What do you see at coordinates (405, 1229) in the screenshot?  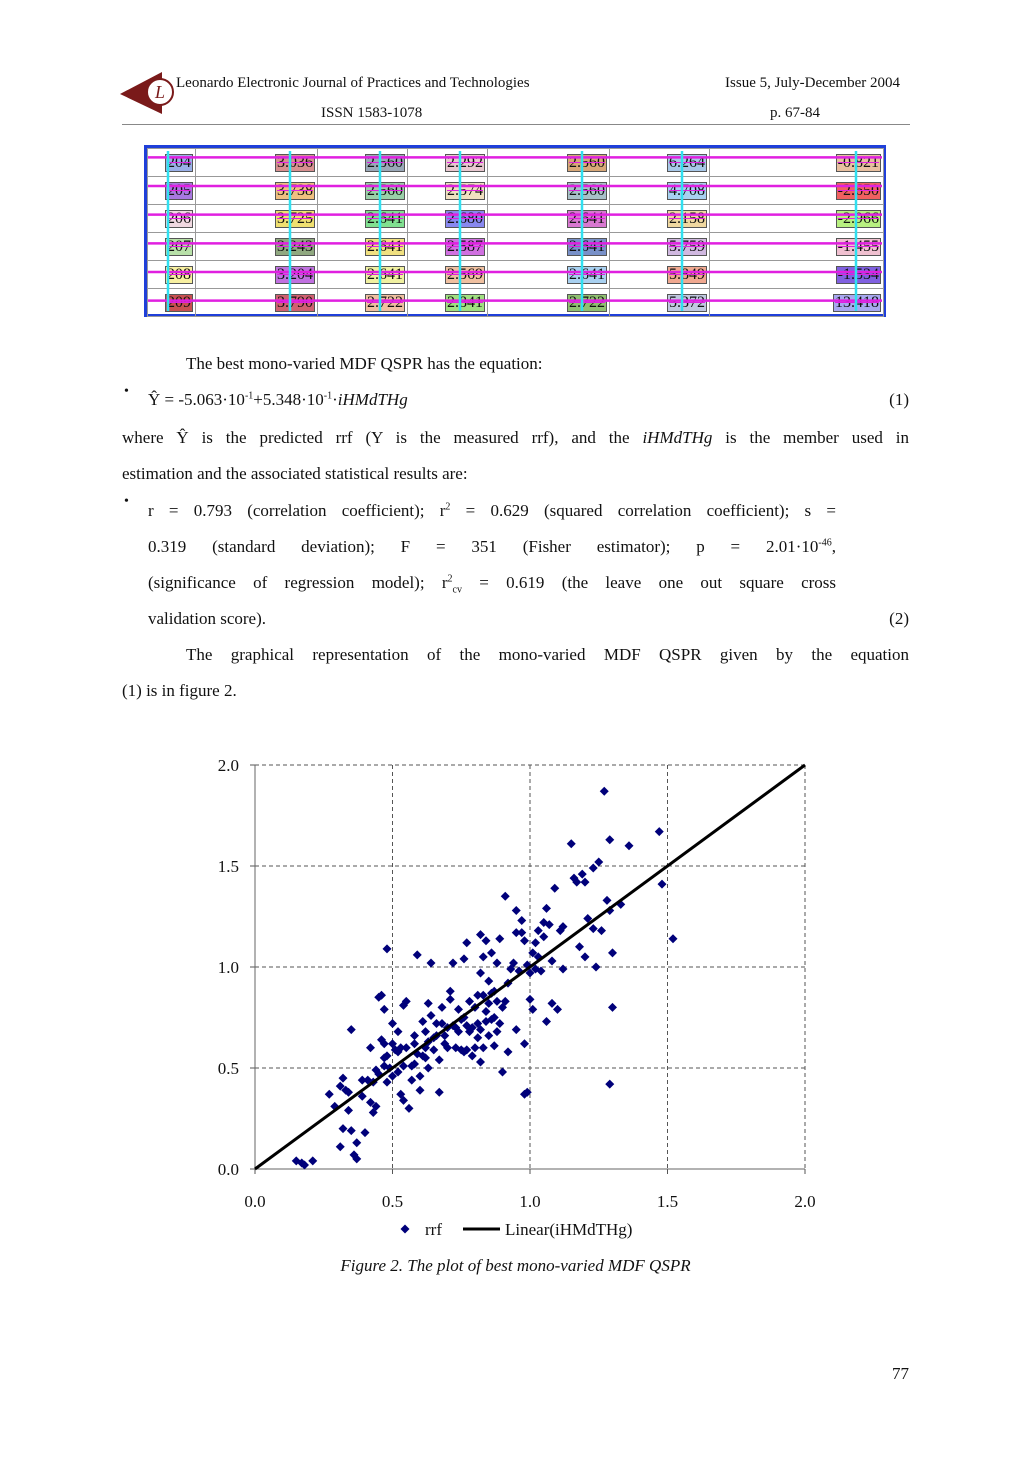 I see `legend-marker-rrf` at bounding box center [405, 1229].